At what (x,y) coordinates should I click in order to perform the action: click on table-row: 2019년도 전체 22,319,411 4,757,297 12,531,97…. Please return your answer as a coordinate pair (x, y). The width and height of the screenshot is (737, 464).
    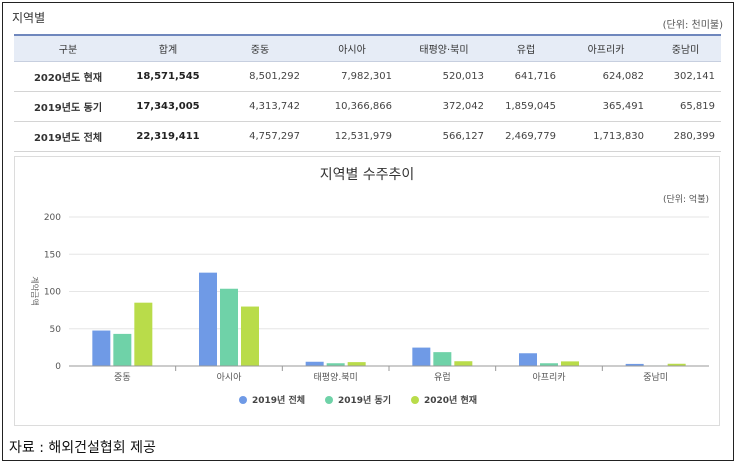
    Looking at the image, I should click on (367, 136).